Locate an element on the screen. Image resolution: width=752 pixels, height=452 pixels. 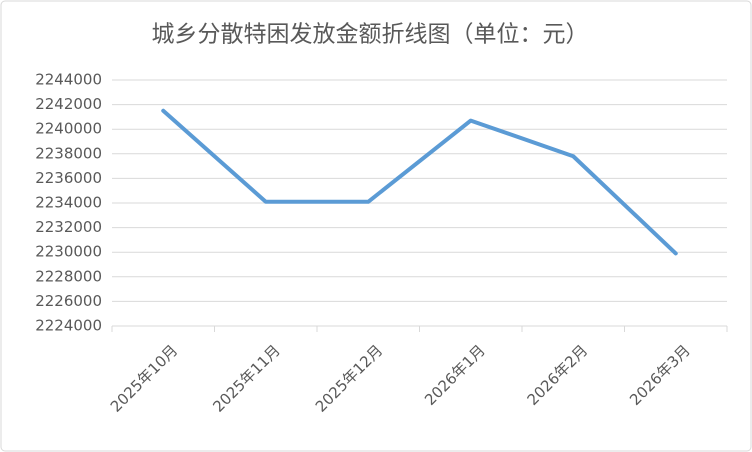
y-tick-label: 2226000 is located at coordinates (68, 301).